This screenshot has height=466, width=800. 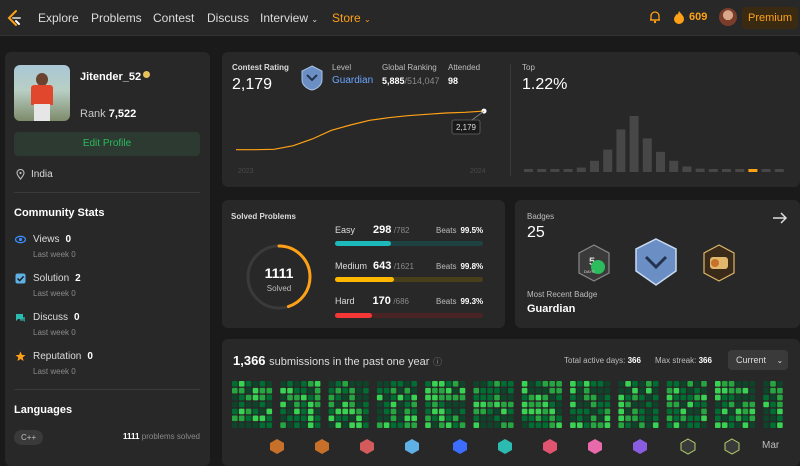 I want to click on year-select: Current ⌄, so click(x=758, y=360).